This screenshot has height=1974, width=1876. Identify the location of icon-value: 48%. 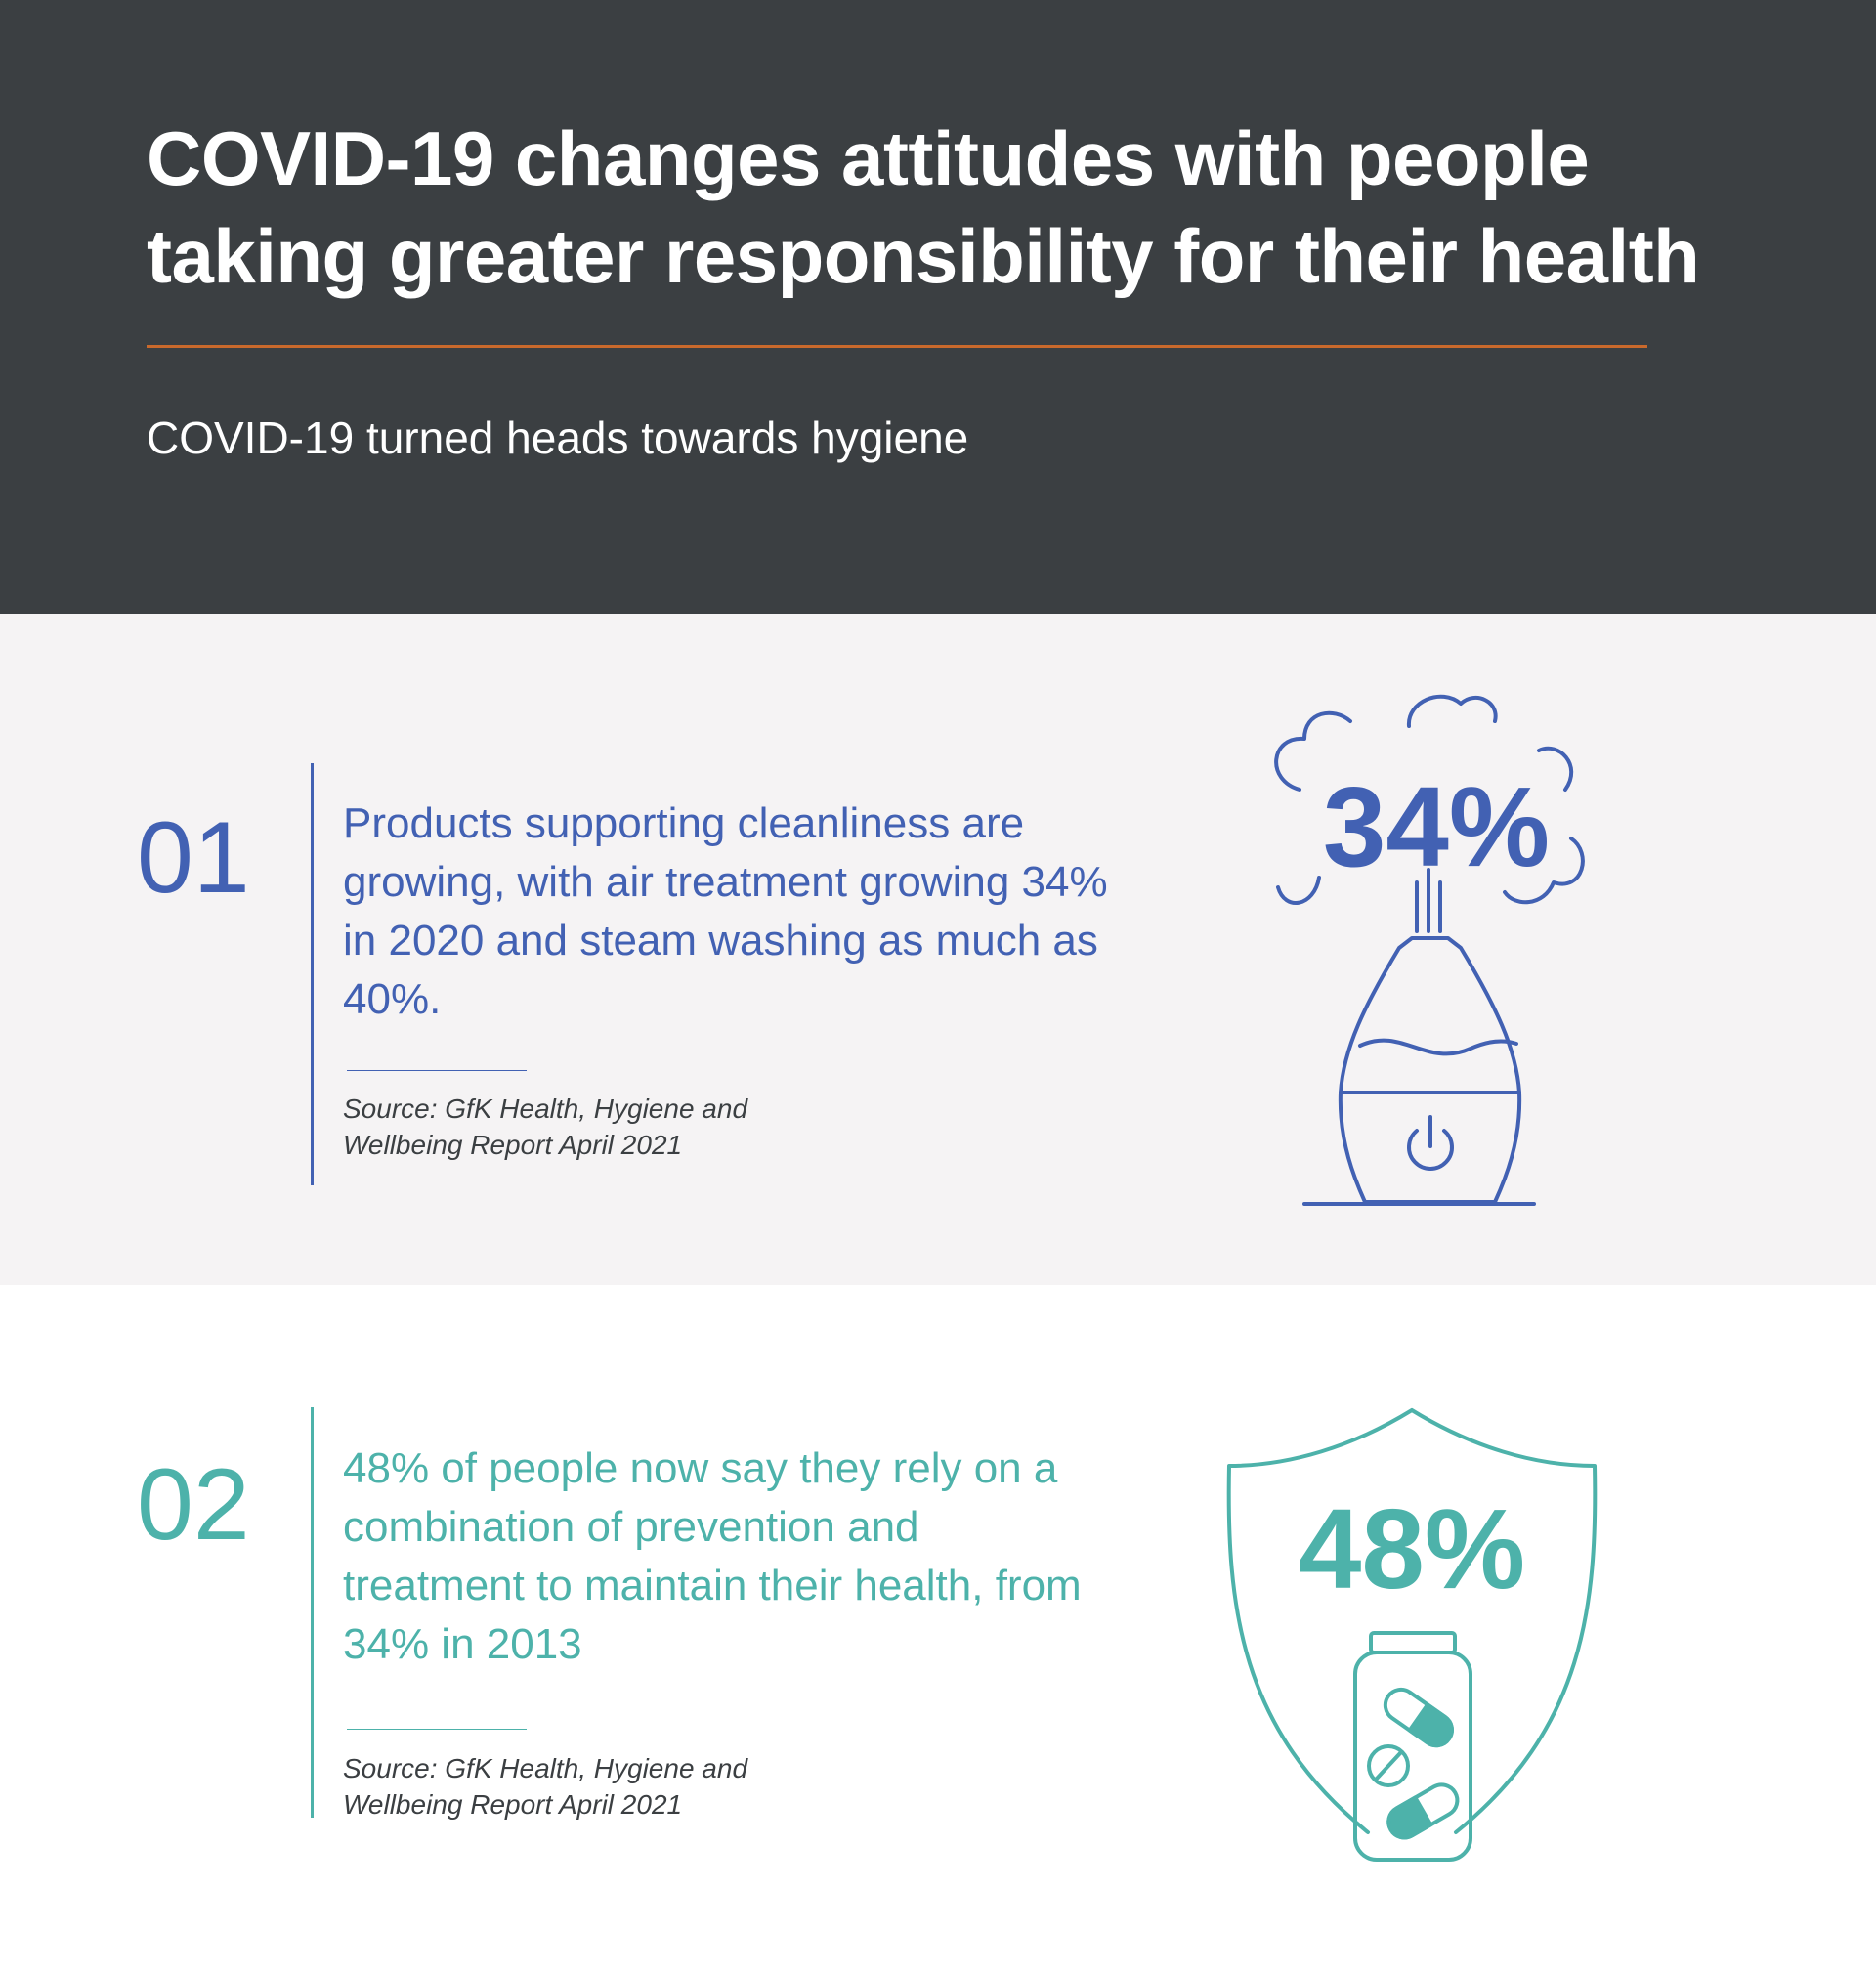
(1412, 1548).